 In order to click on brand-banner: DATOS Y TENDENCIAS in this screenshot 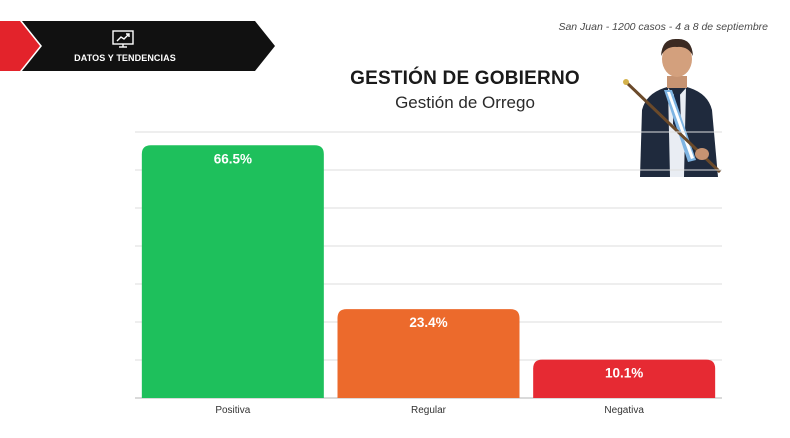, I will do `click(137, 46)`.